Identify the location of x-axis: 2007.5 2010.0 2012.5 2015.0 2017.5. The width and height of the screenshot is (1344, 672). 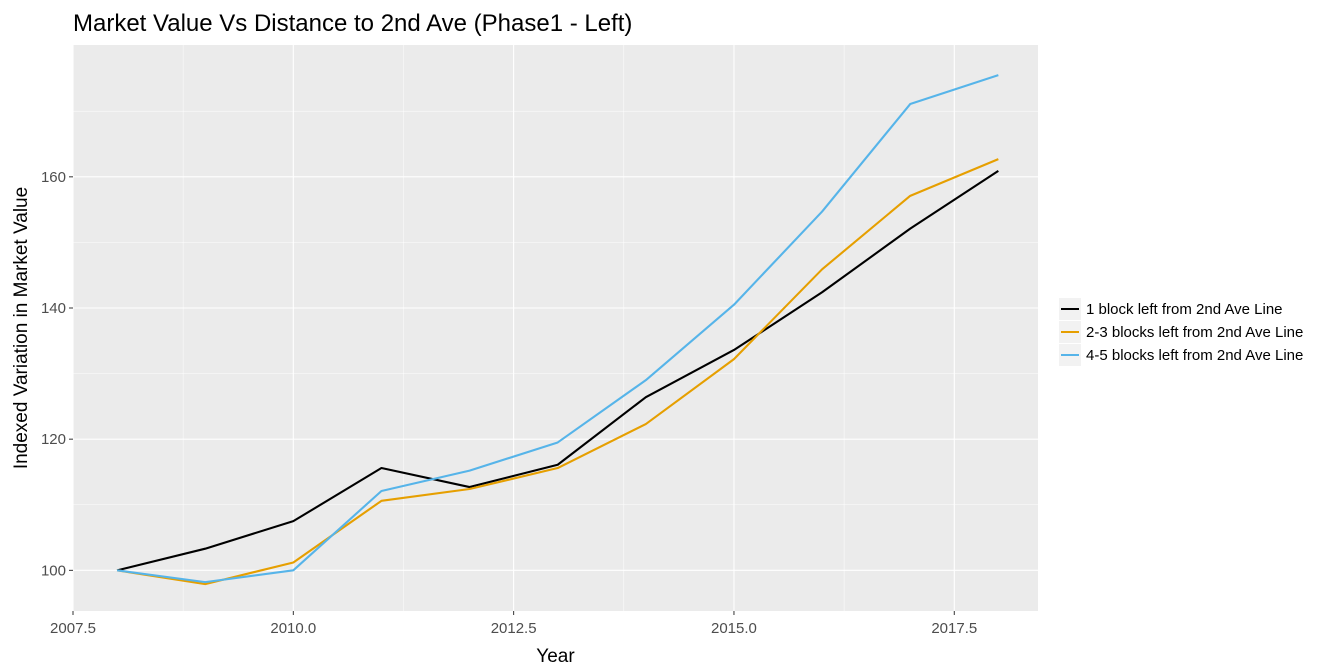
(513, 624).